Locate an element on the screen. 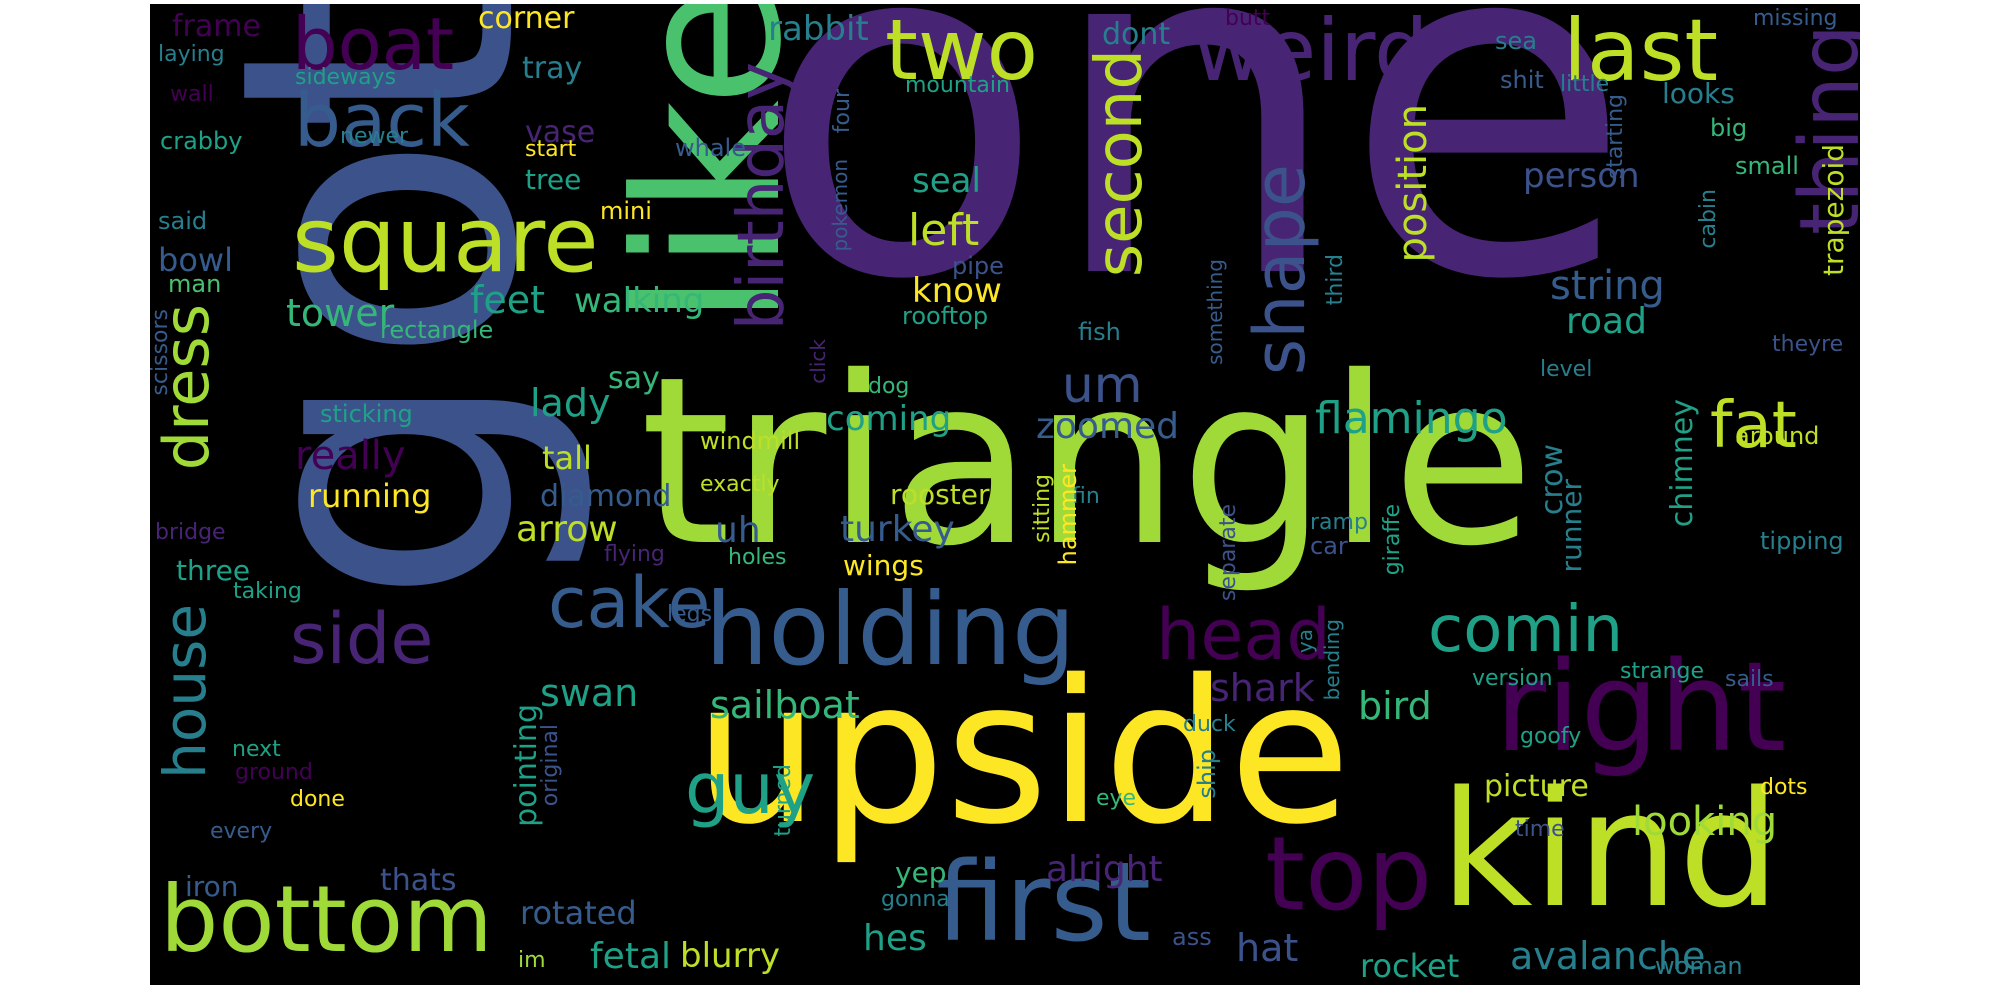  word-holes: holes is located at coordinates (757, 557).